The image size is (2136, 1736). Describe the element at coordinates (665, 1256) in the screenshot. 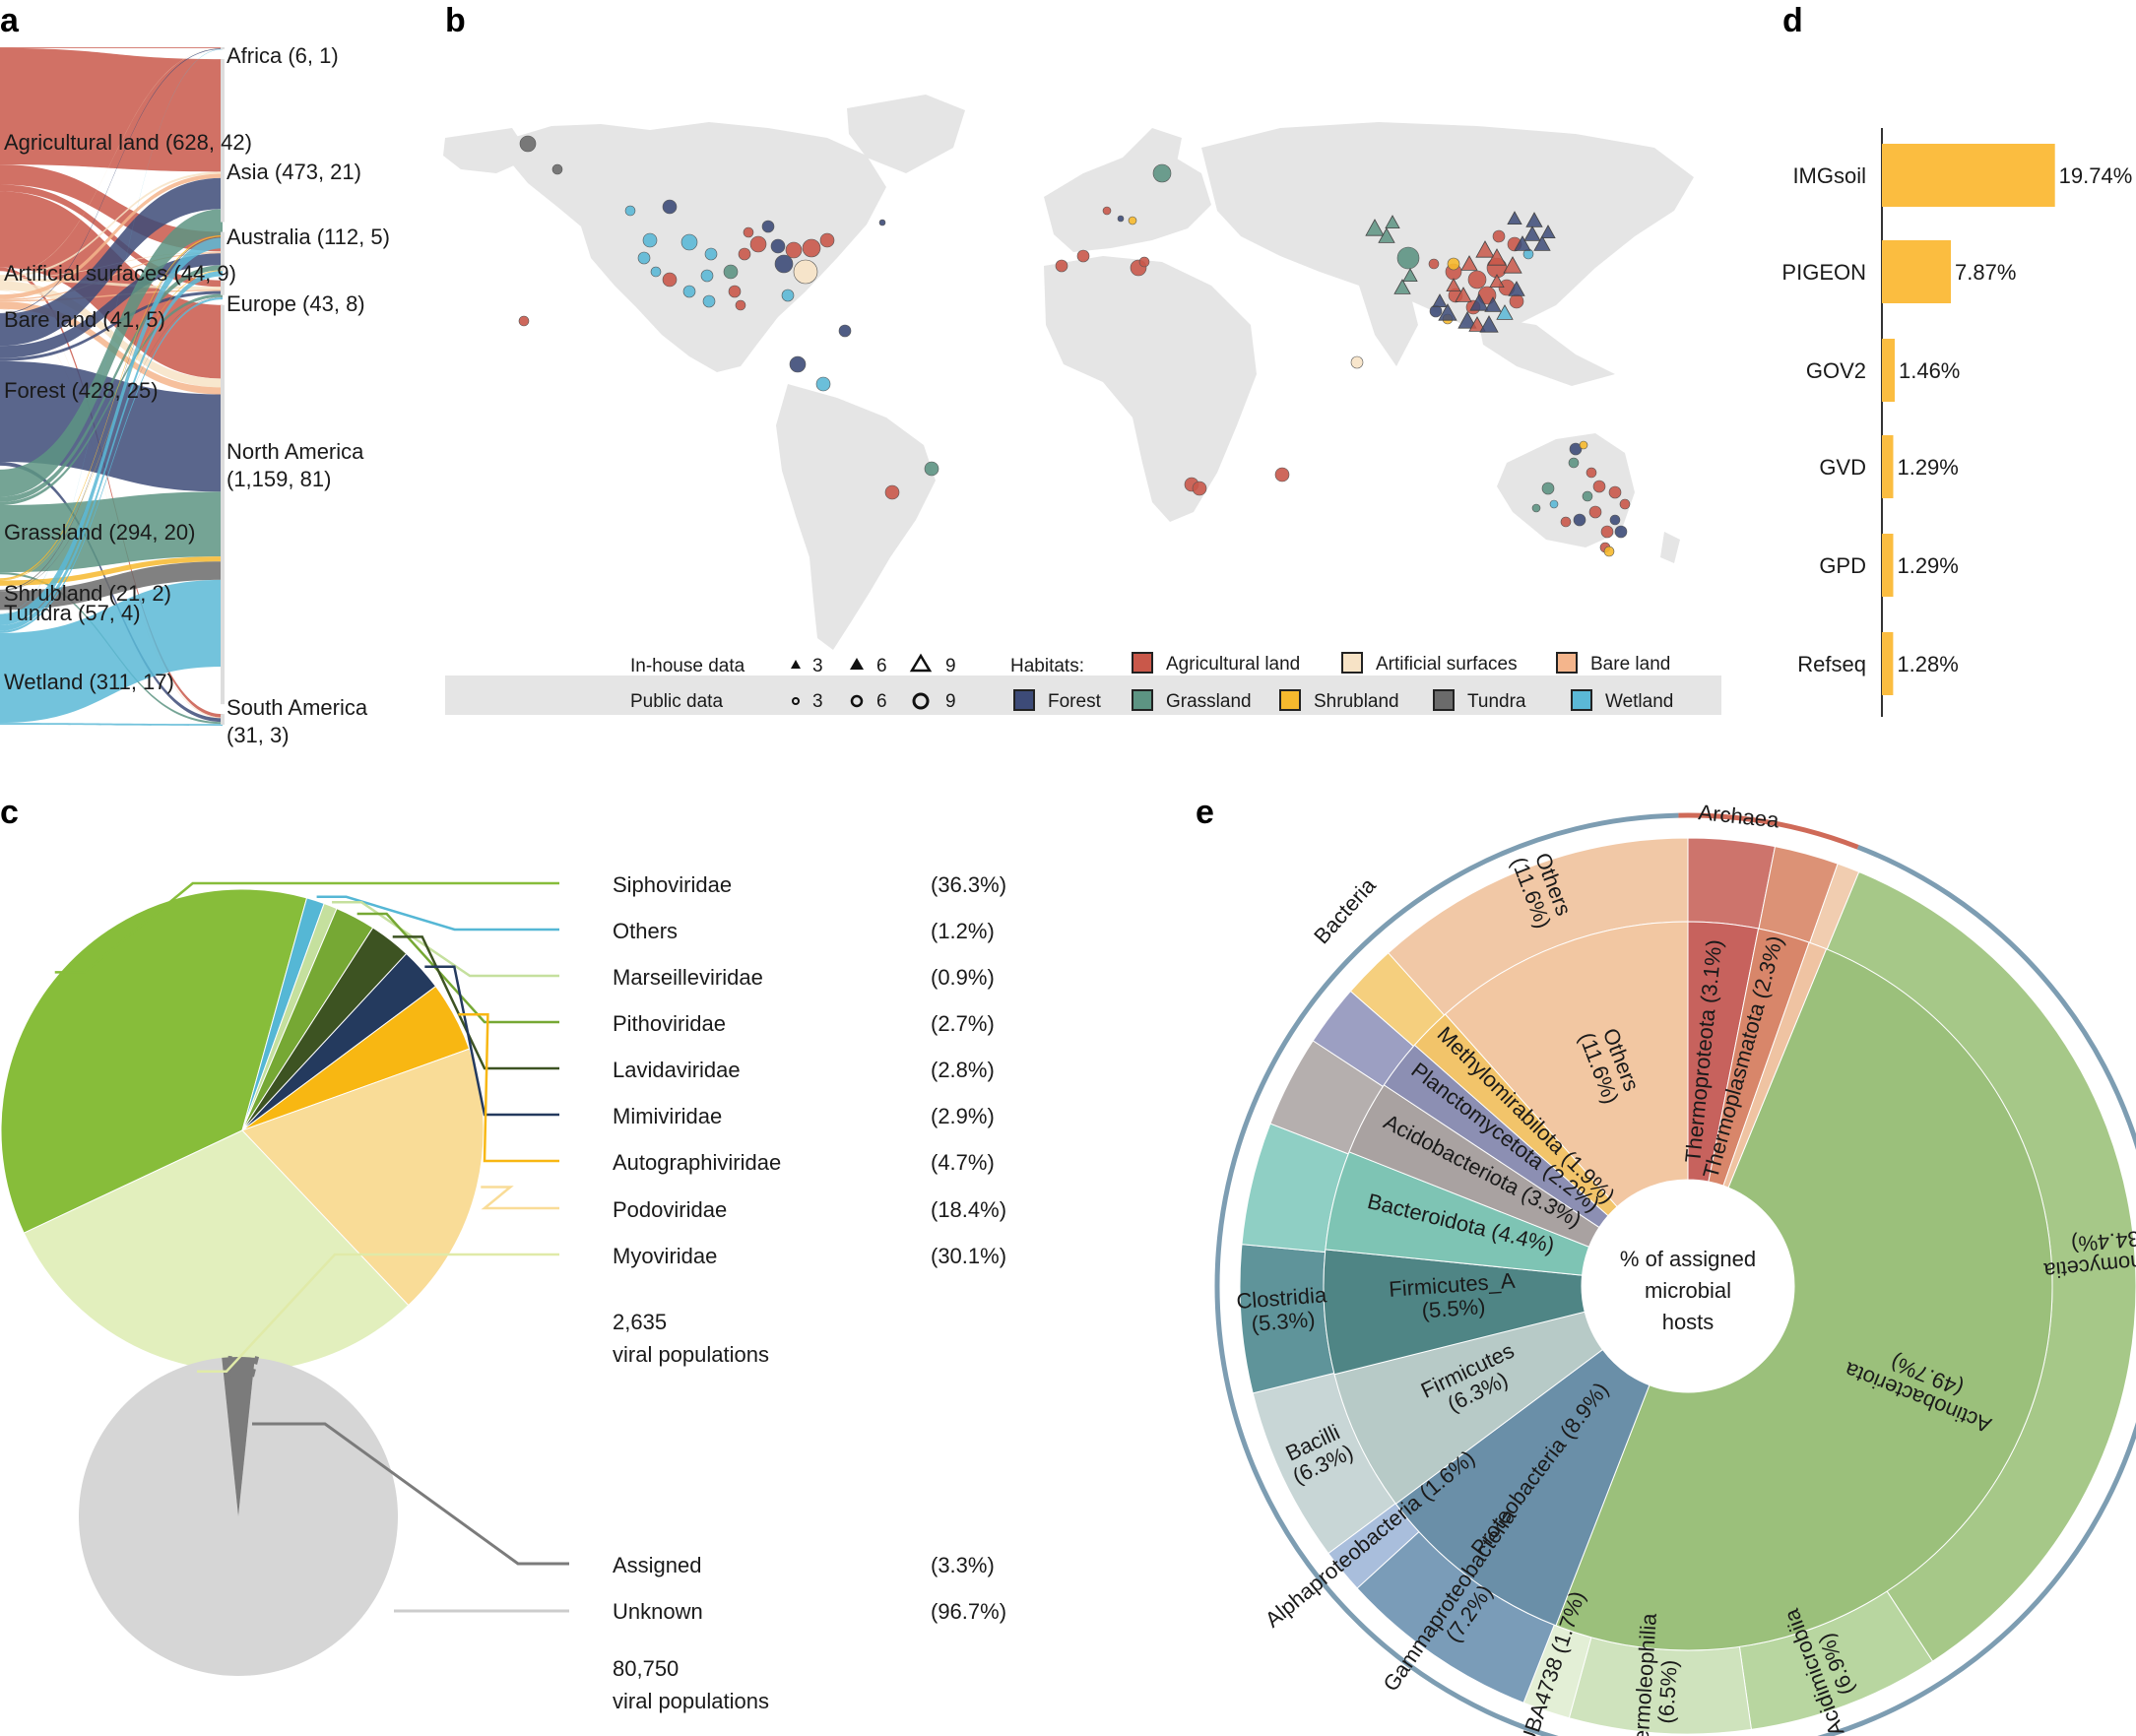

I see `pie-legend-label: Myoviridae` at that location.